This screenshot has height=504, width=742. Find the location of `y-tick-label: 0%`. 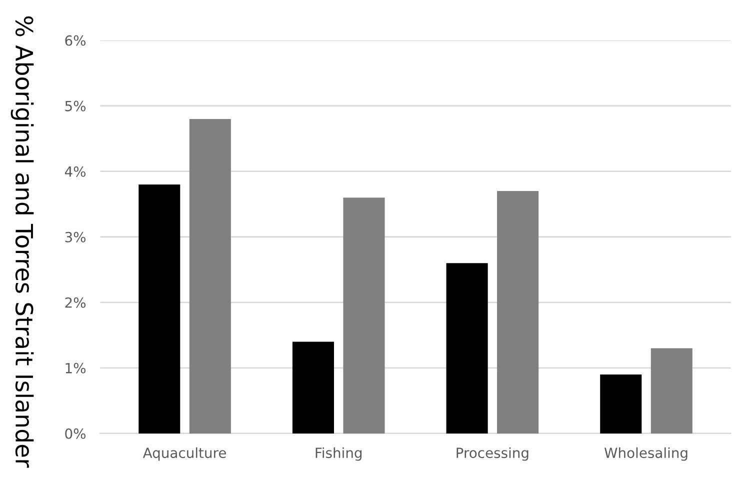

y-tick-label: 0% is located at coordinates (75, 433).